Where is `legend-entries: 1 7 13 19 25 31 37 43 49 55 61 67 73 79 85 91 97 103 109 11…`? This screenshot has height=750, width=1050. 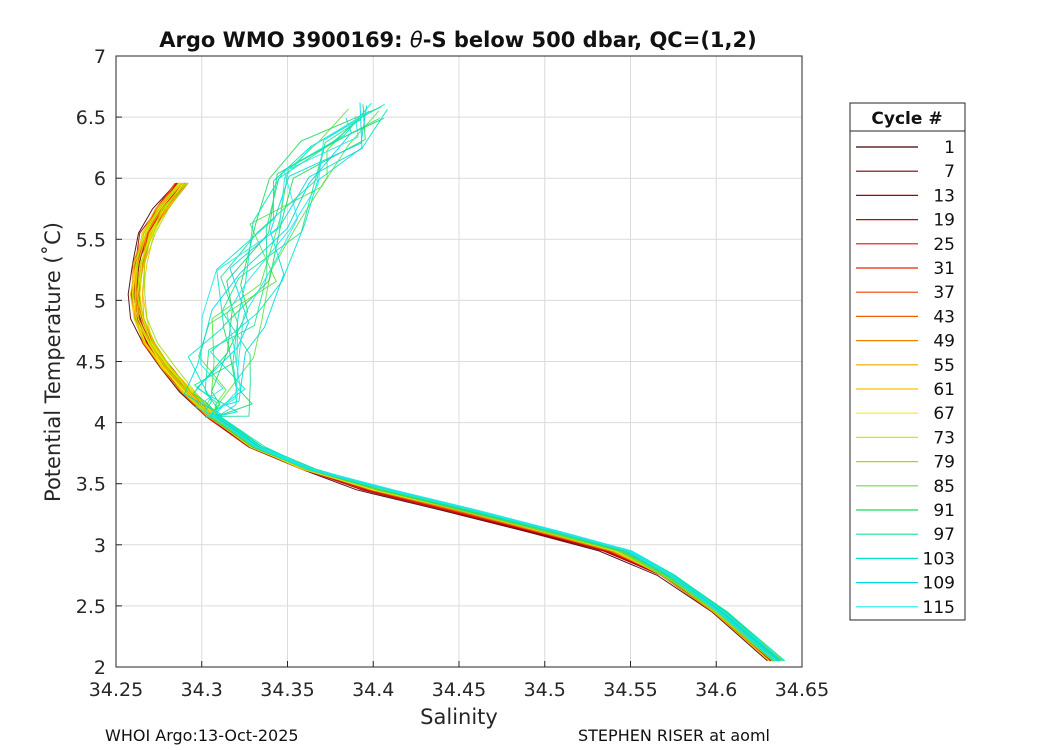
legend-entries: 1 7 13 19 25 31 37 43 49 55 61 67 73 79 85 91 97 103 109 11… is located at coordinates (905, 378).